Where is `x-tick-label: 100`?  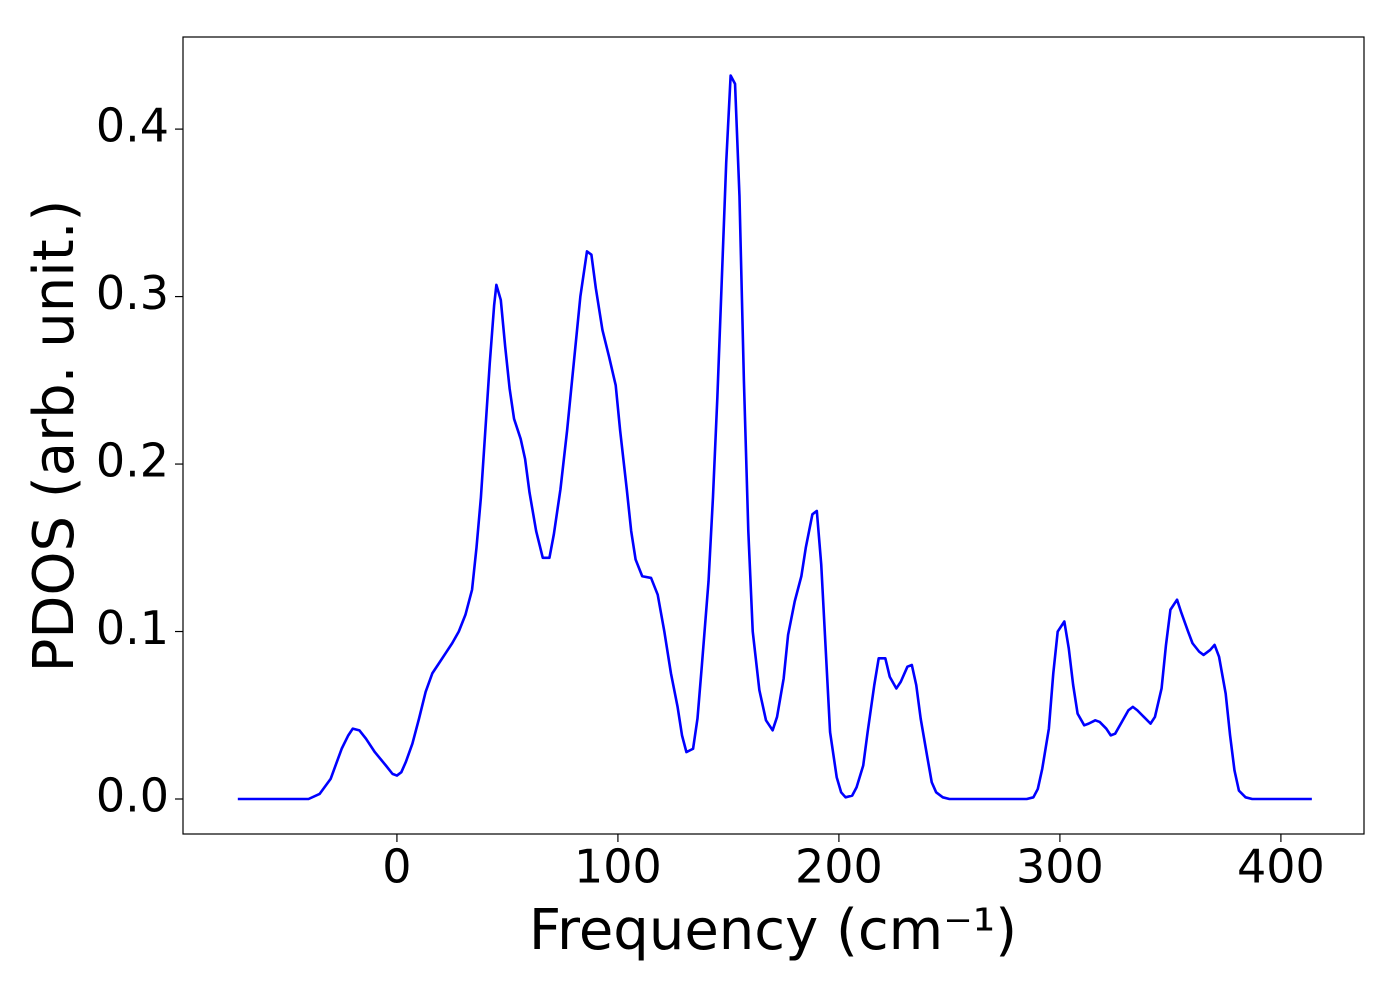 x-tick-label: 100 is located at coordinates (618, 867).